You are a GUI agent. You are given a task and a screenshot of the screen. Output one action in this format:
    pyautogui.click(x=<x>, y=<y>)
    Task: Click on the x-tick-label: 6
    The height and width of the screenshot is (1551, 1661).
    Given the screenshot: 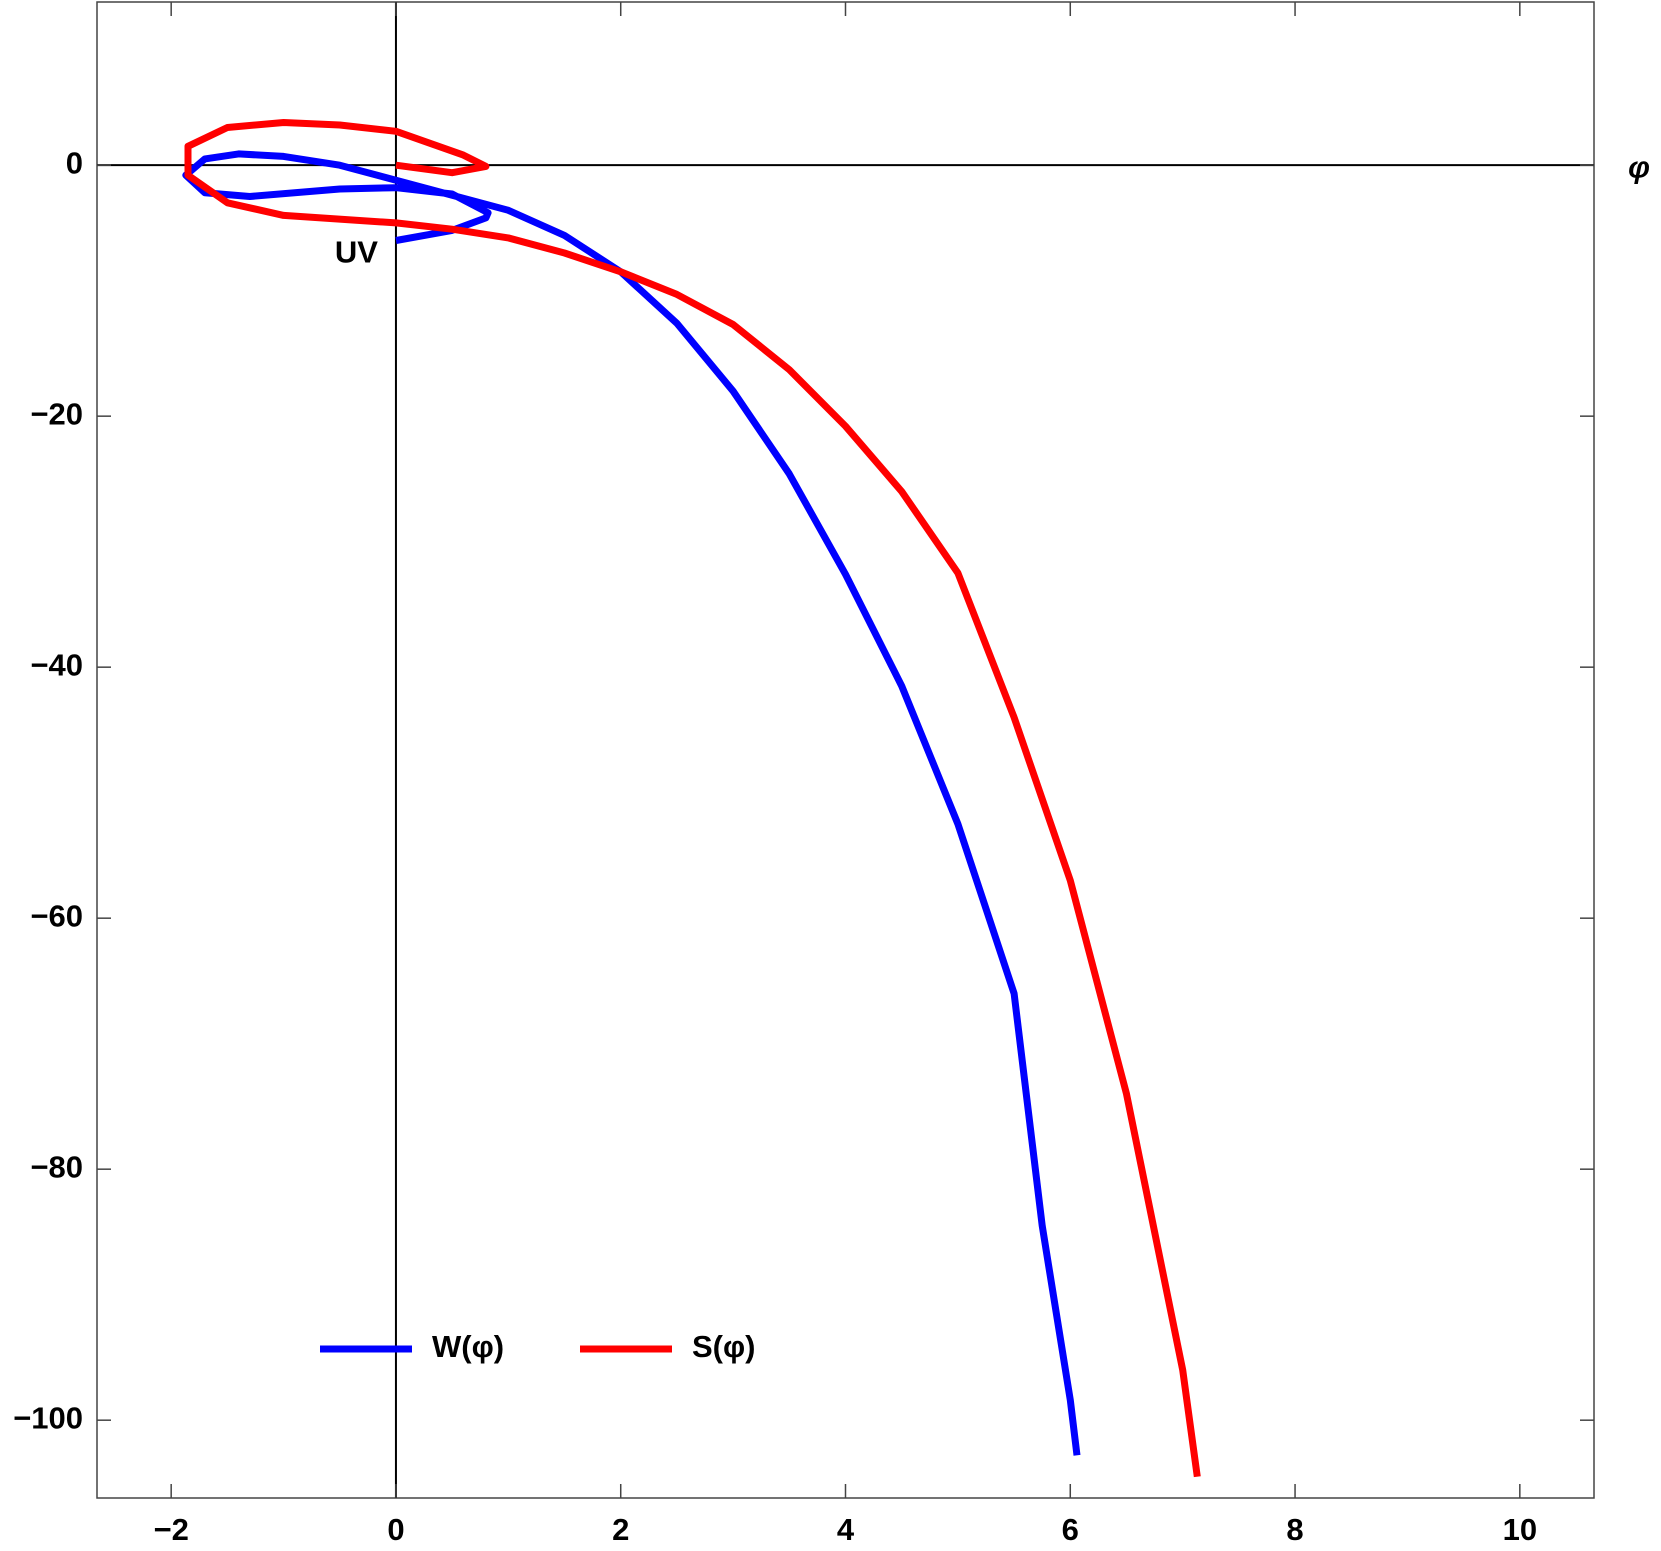 What is the action you would take?
    pyautogui.click(x=1070, y=1529)
    